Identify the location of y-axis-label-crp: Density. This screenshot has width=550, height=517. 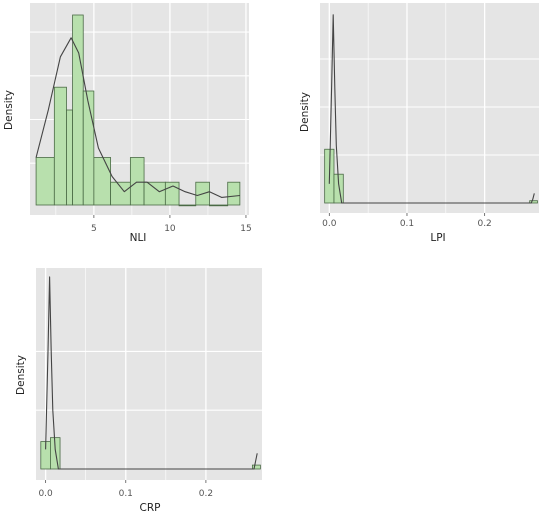
(21, 375).